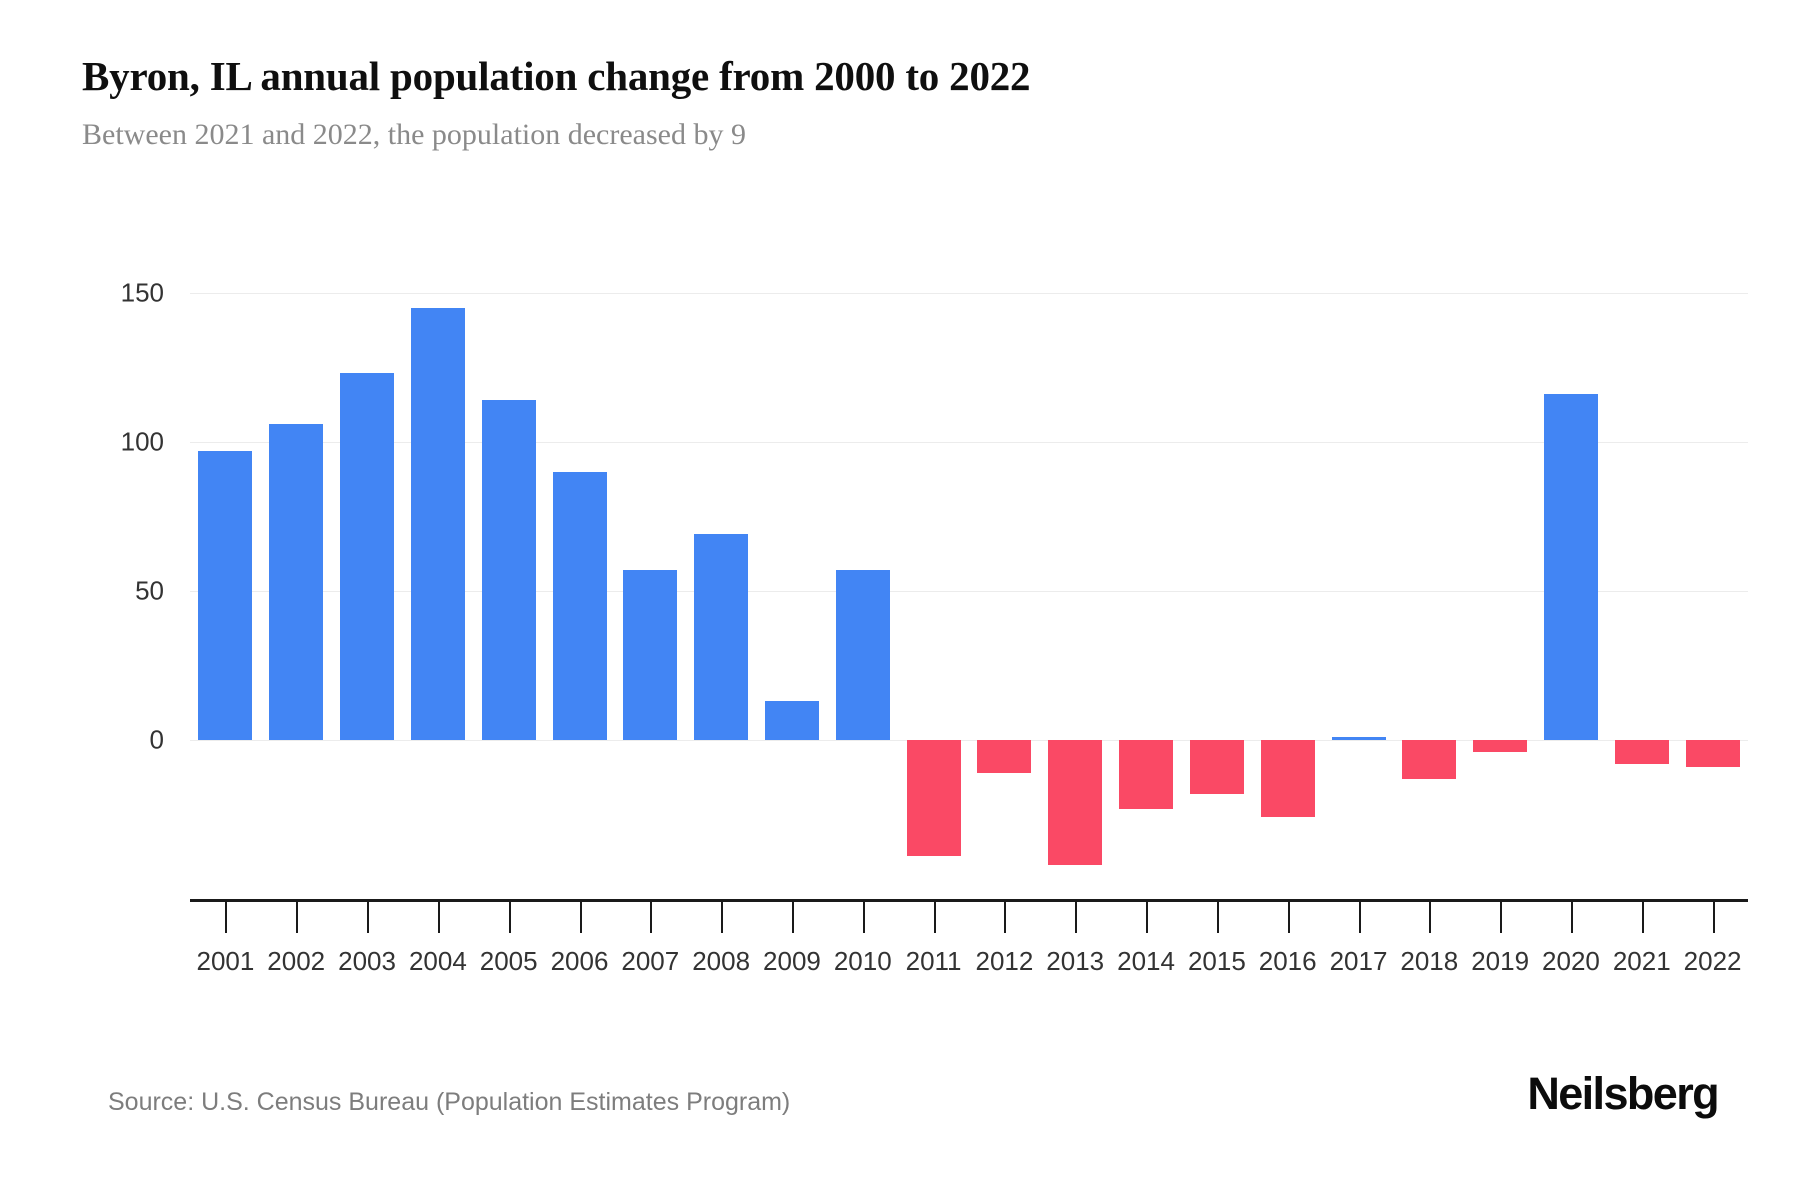  Describe the element at coordinates (1358, 738) in the screenshot. I see `bar-2017` at that location.